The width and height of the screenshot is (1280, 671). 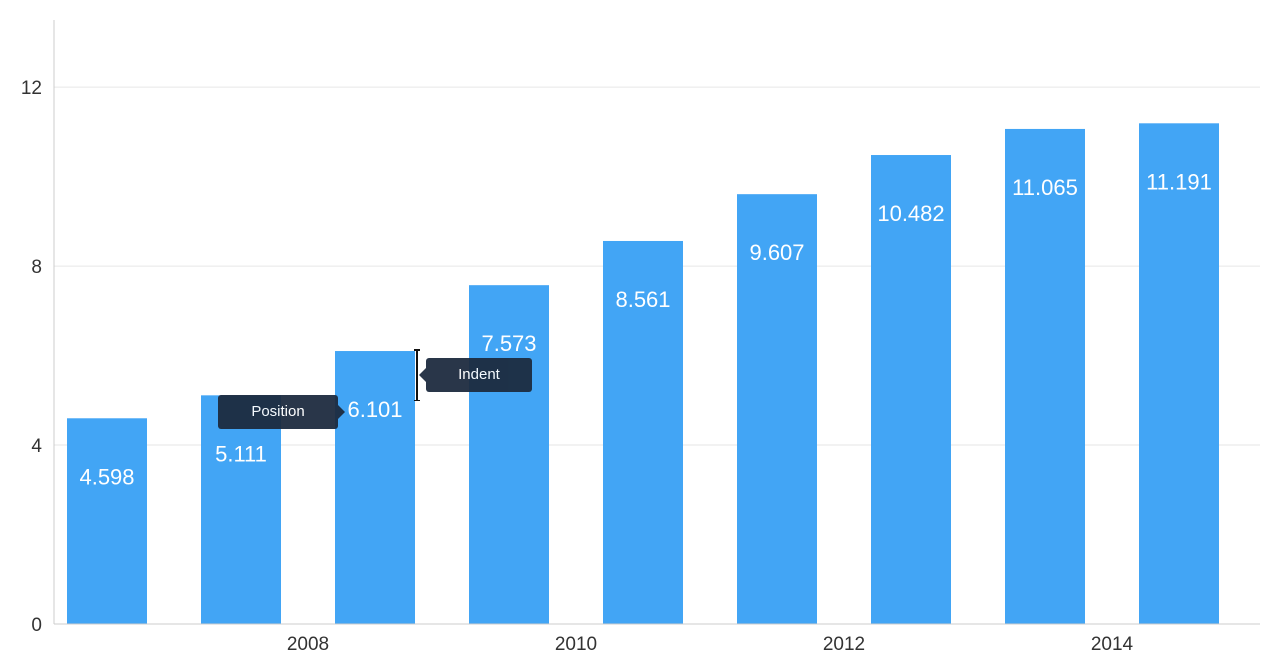 I want to click on bar-data-label: 6.101, so click(x=374, y=409).